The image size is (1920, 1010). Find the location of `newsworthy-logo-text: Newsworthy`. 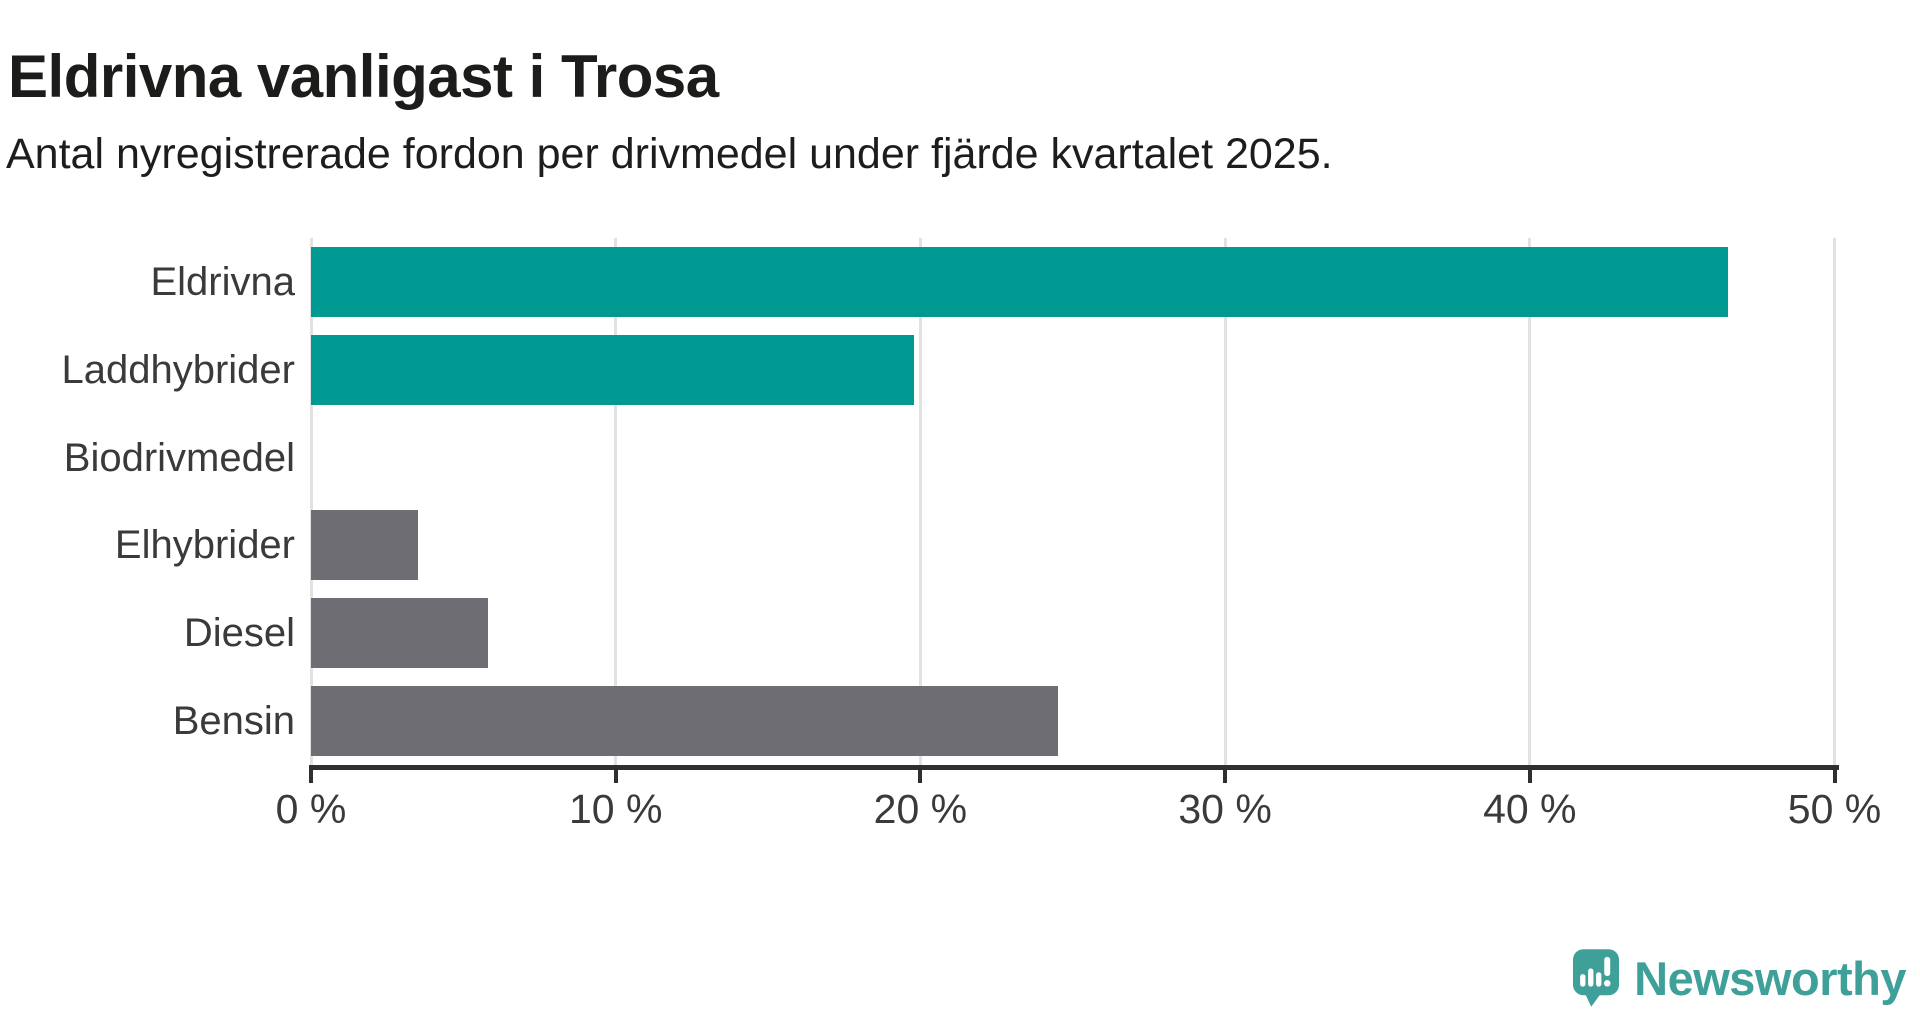

newsworthy-logo-text: Newsworthy is located at coordinates (1770, 978).